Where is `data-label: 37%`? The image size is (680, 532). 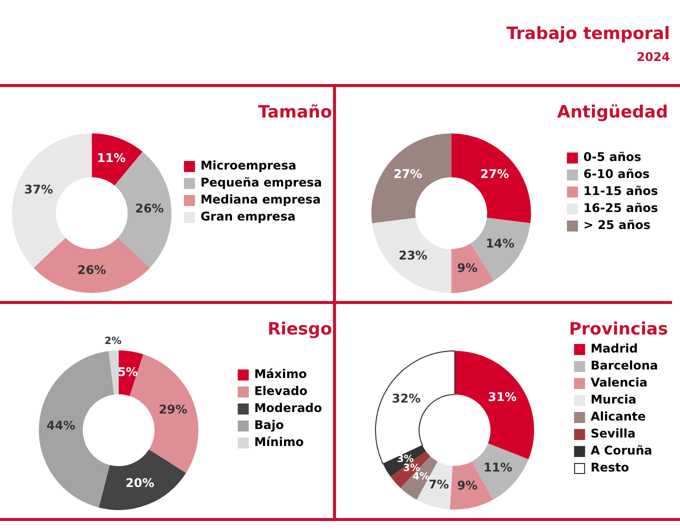 data-label: 37% is located at coordinates (38, 189).